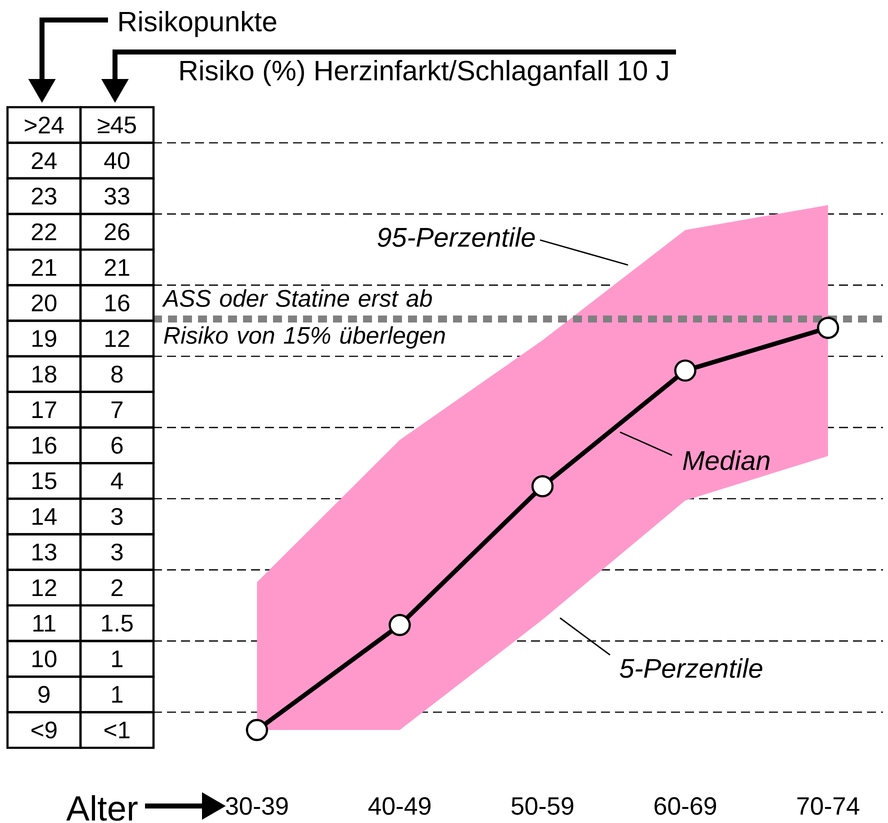  What do you see at coordinates (399, 806) in the screenshot?
I see `x-tick-label: 40-49` at bounding box center [399, 806].